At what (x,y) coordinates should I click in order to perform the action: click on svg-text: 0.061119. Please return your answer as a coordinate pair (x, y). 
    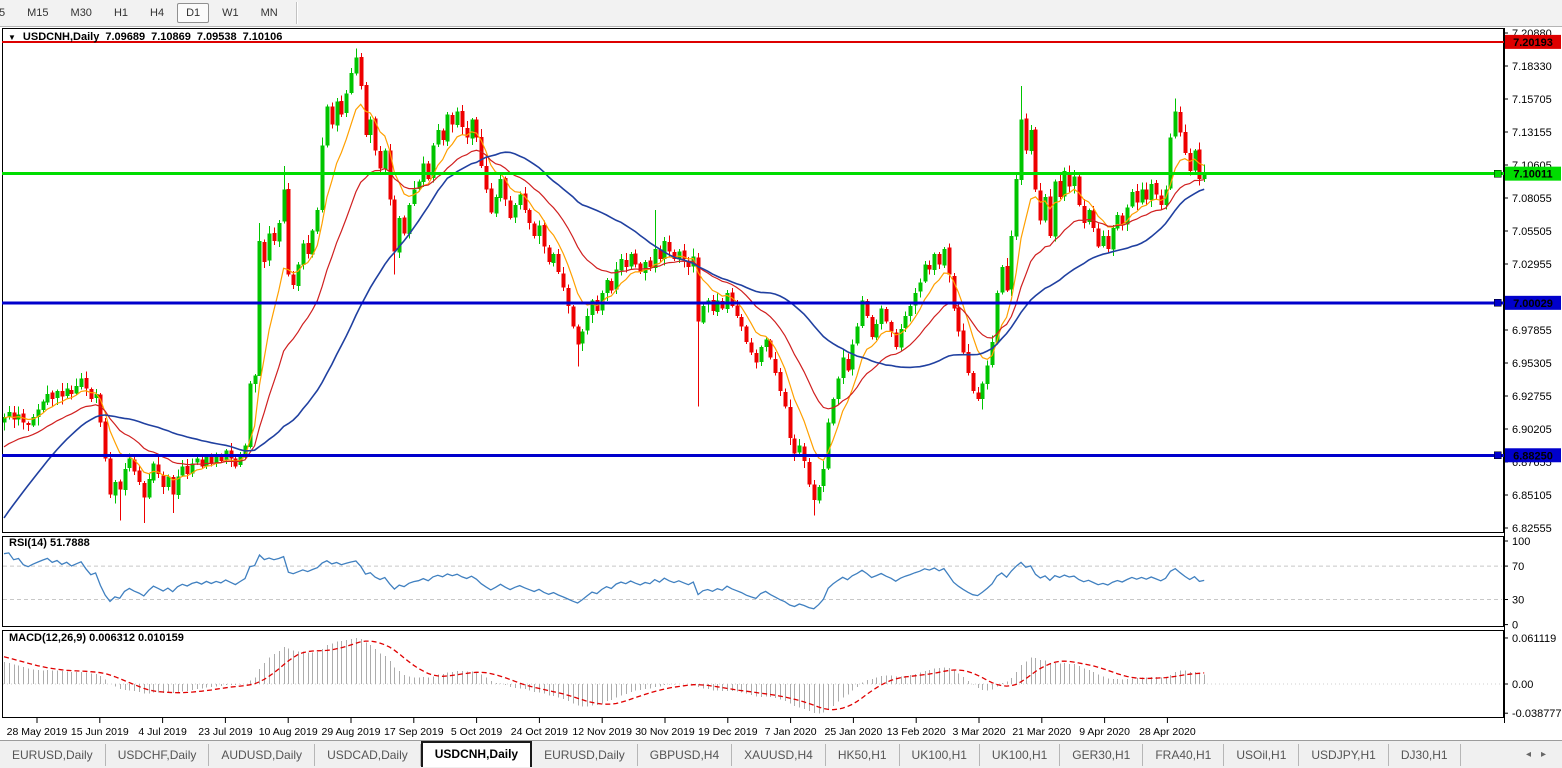
    Looking at the image, I should click on (1534, 639).